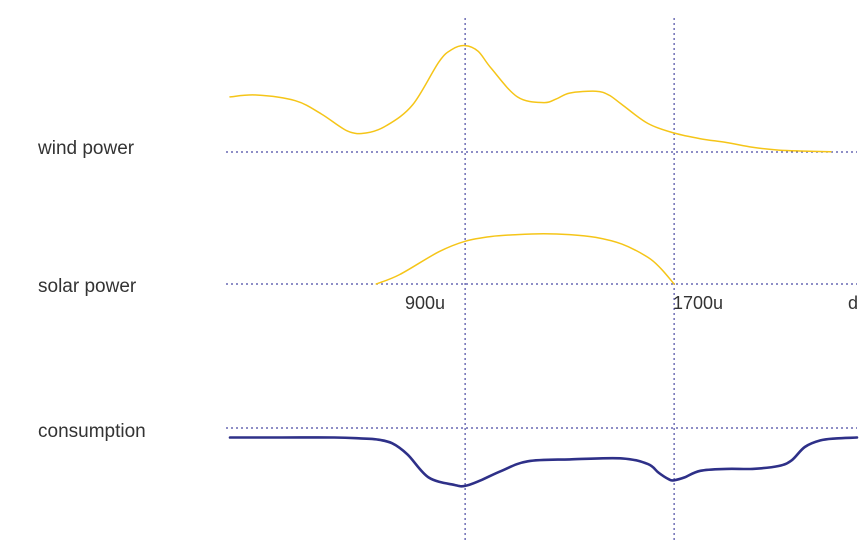  I want to click on row-label-solar-power: solar power, so click(87, 286).